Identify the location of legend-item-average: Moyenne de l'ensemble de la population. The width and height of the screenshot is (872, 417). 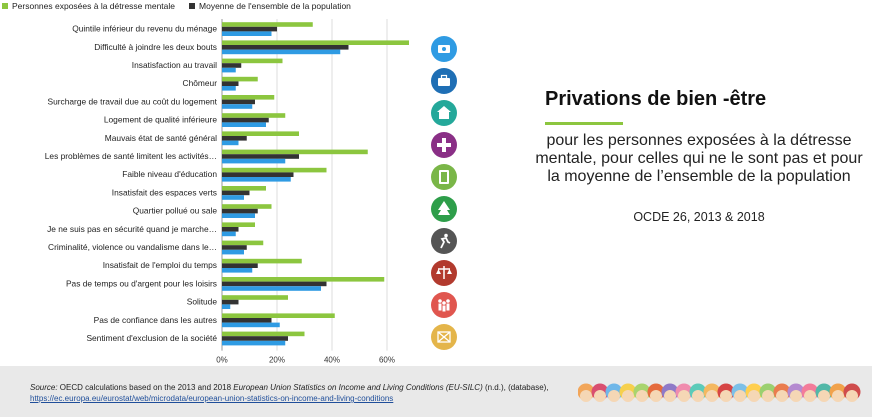
(270, 6).